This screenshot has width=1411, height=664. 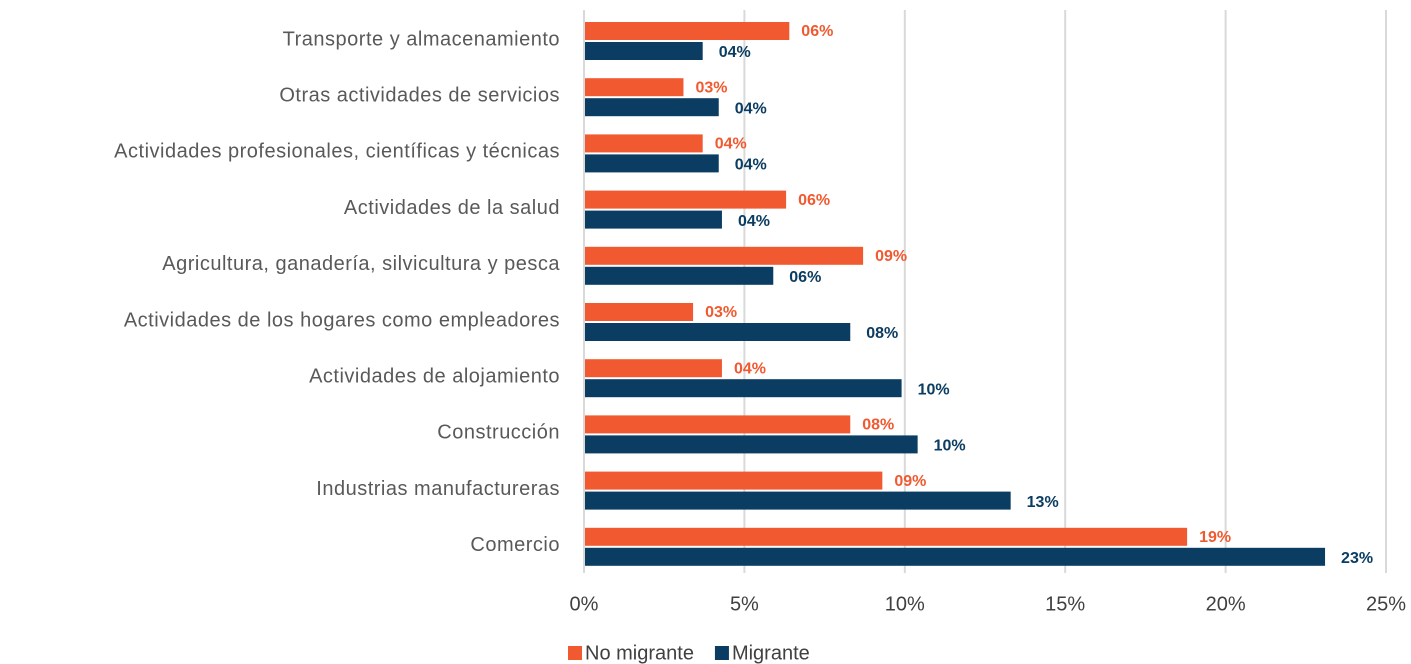 I want to click on category-label: Transporte y almacenamiento, so click(x=421, y=39).